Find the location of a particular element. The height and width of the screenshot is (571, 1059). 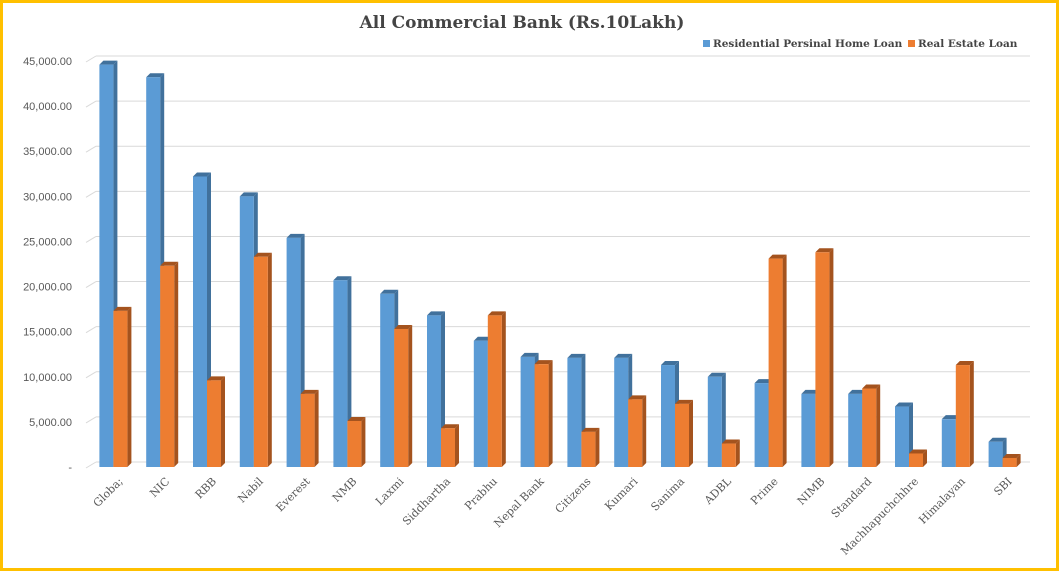

y-tick-label: 20,000.00 is located at coordinates (47, 288).